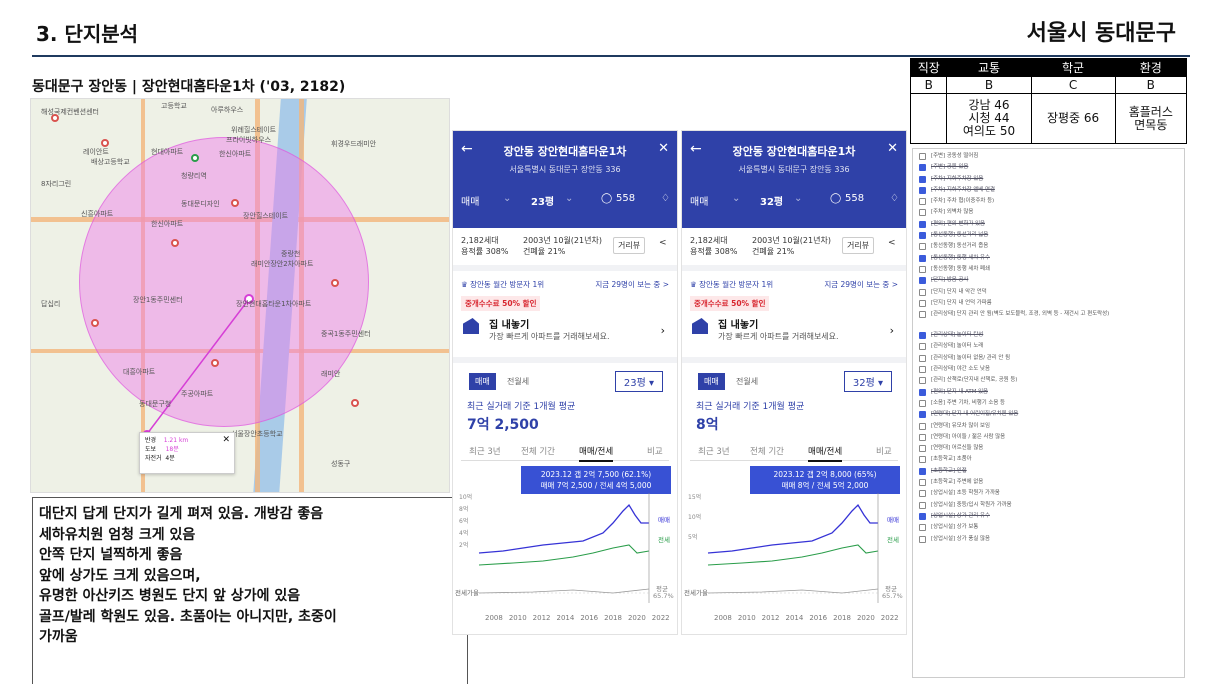  I want to click on period-tab-all: 전체 기간, so click(538, 452).